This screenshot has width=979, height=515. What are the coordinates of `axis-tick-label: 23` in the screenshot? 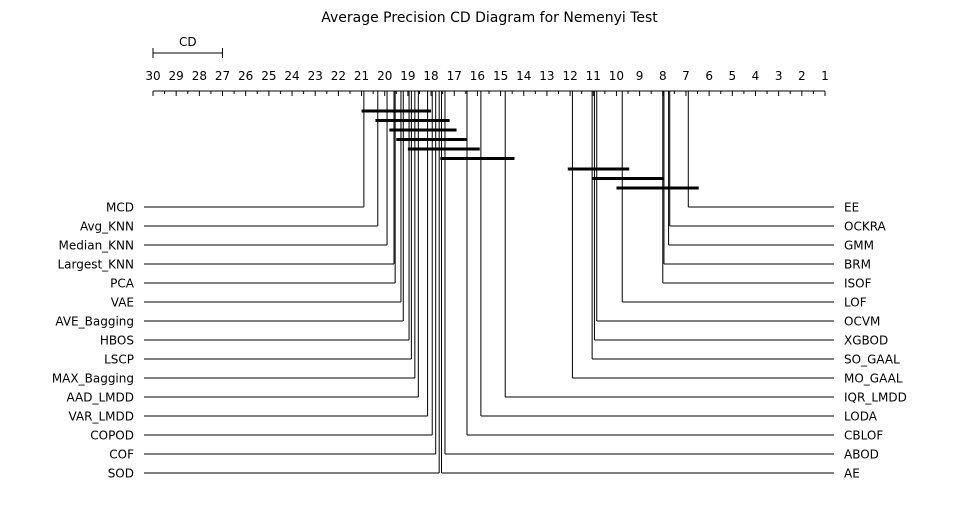 It's located at (315, 76).